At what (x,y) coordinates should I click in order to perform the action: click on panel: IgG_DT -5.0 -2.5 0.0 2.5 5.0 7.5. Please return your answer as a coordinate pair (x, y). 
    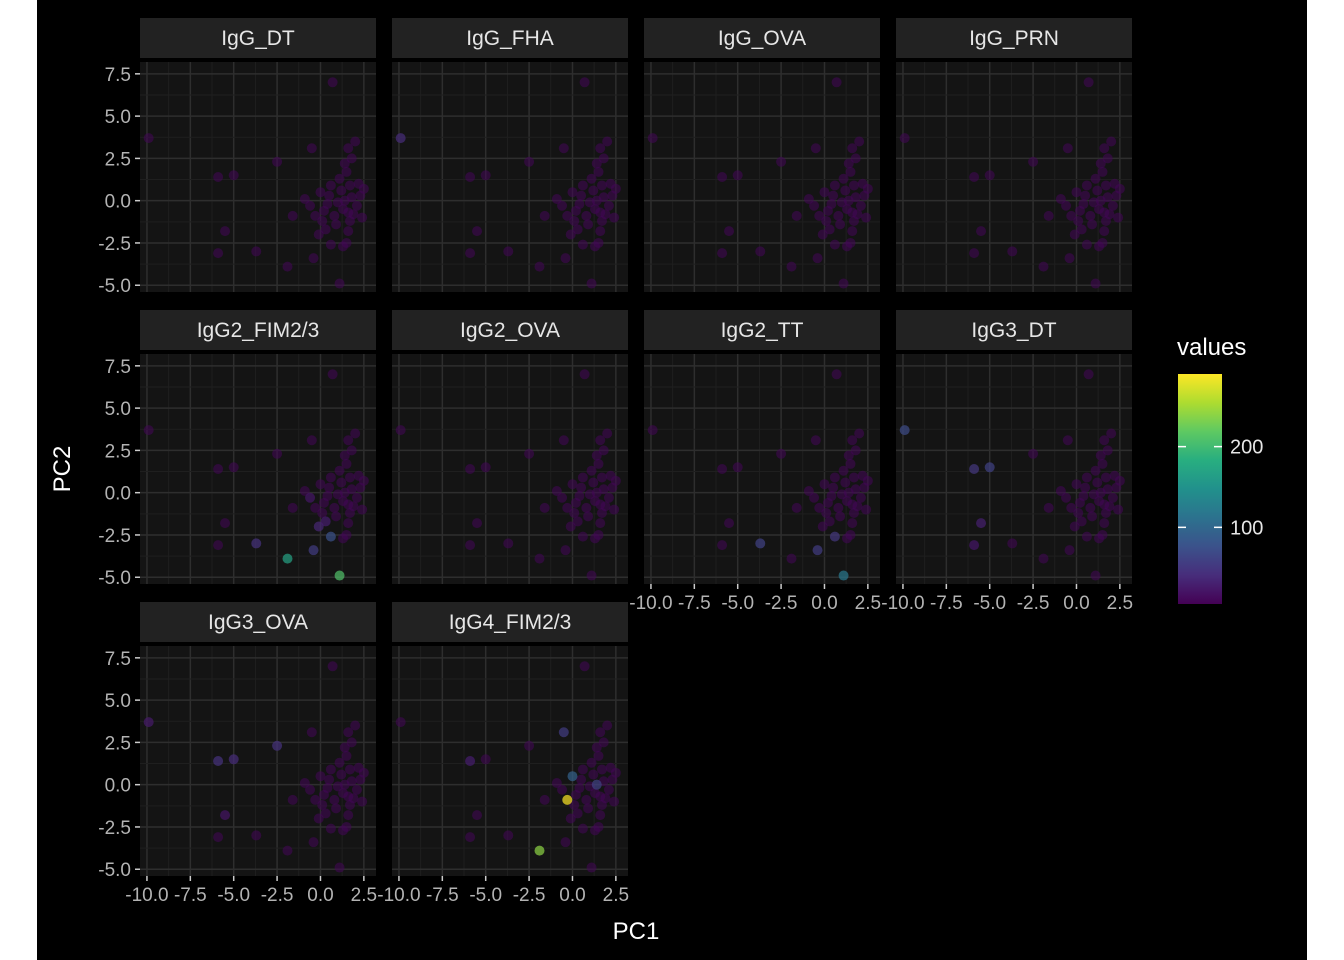
    Looking at the image, I should click on (237, 157).